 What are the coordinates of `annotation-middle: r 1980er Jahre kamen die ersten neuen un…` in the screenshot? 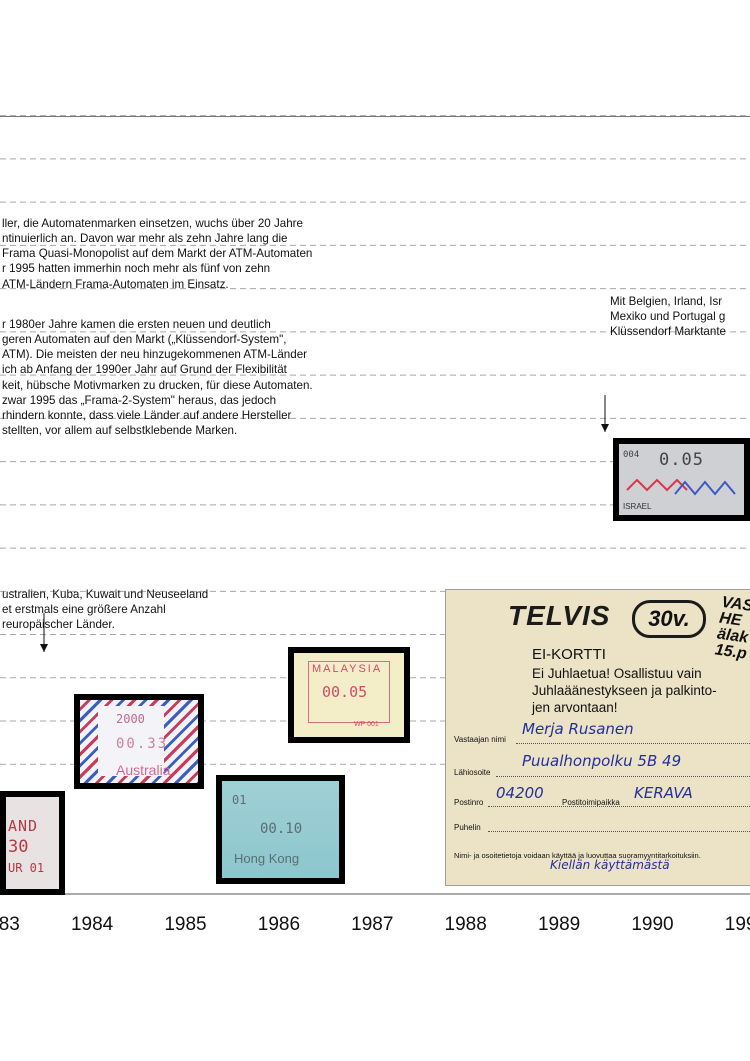 It's located at (157, 377).